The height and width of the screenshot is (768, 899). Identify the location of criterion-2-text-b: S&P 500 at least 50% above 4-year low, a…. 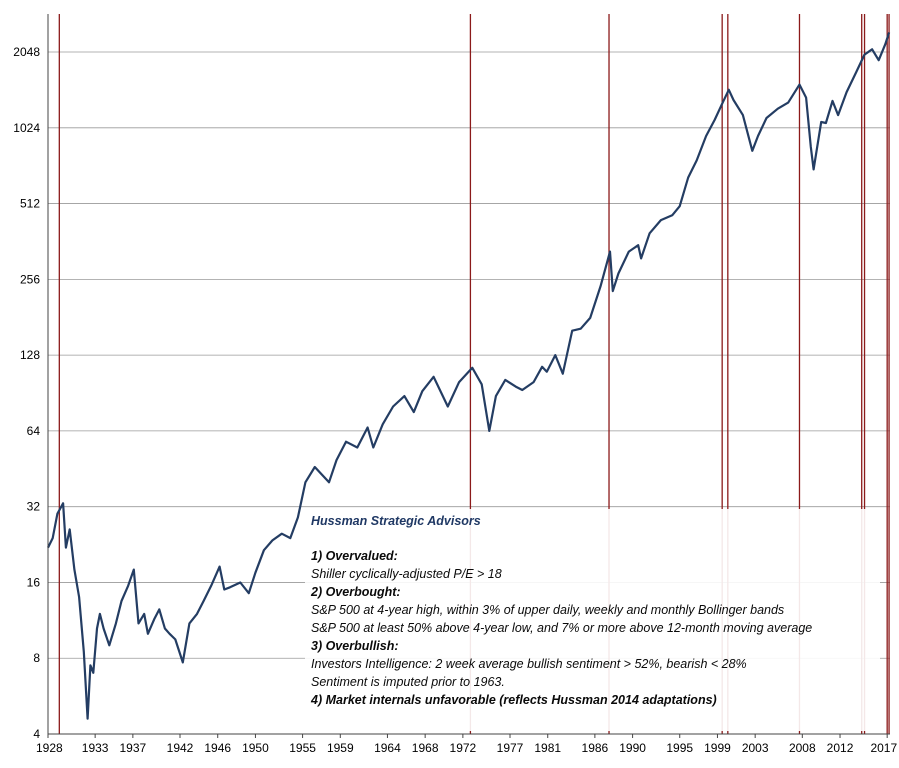
(562, 628).